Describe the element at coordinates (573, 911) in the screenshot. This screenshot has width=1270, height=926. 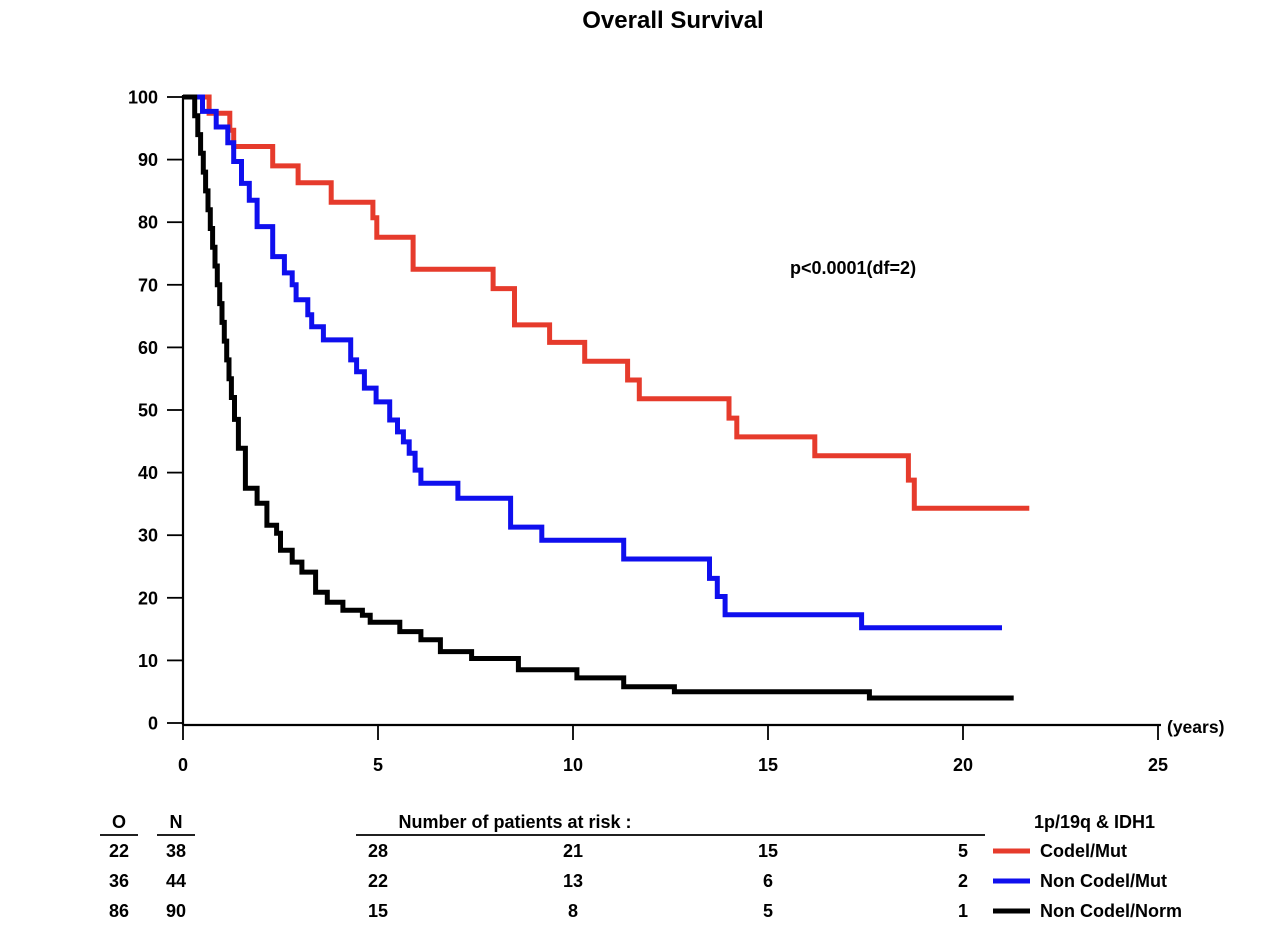
I see `at-risk-count: 8` at that location.